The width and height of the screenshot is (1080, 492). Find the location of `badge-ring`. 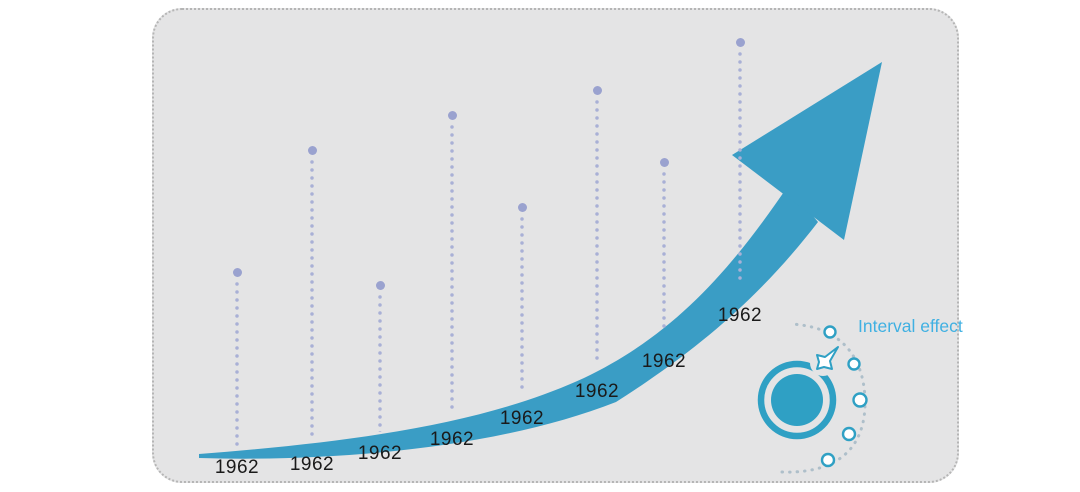

badge-ring is located at coordinates (797, 400).